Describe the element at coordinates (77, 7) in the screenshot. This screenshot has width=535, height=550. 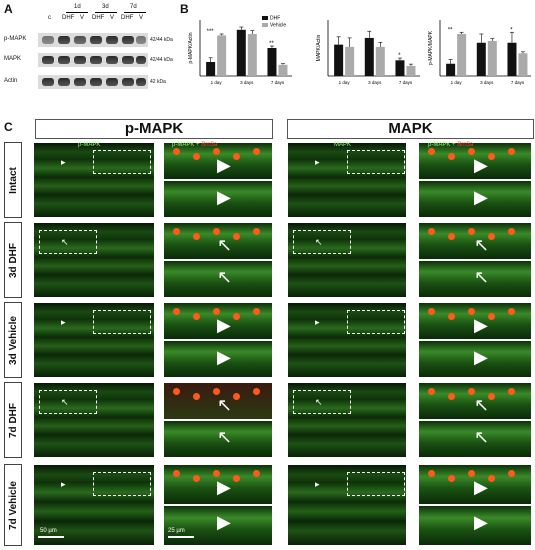
I see `time-label-1d: 1d` at that location.